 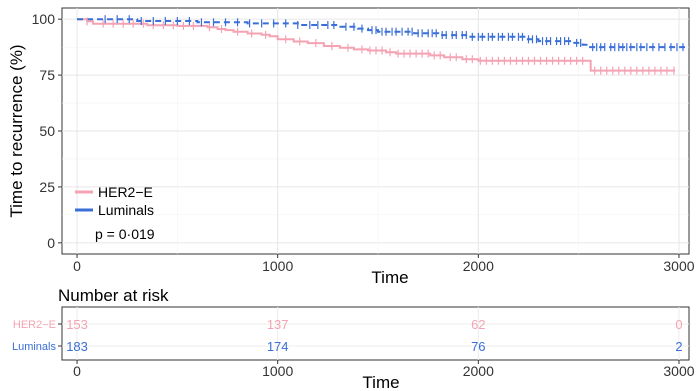 What do you see at coordinates (114, 201) in the screenshot?
I see `legend: HER2−E Luminals` at bounding box center [114, 201].